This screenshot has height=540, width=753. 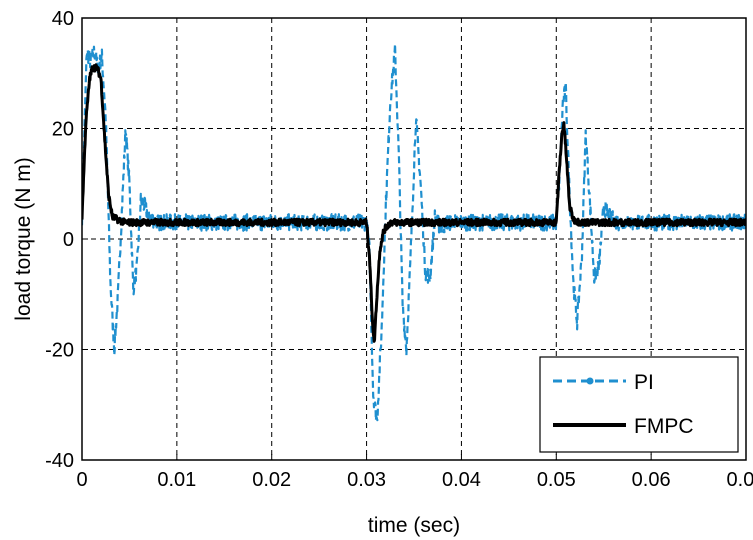 I want to click on y-tick-label: 40, so click(x=63, y=19).